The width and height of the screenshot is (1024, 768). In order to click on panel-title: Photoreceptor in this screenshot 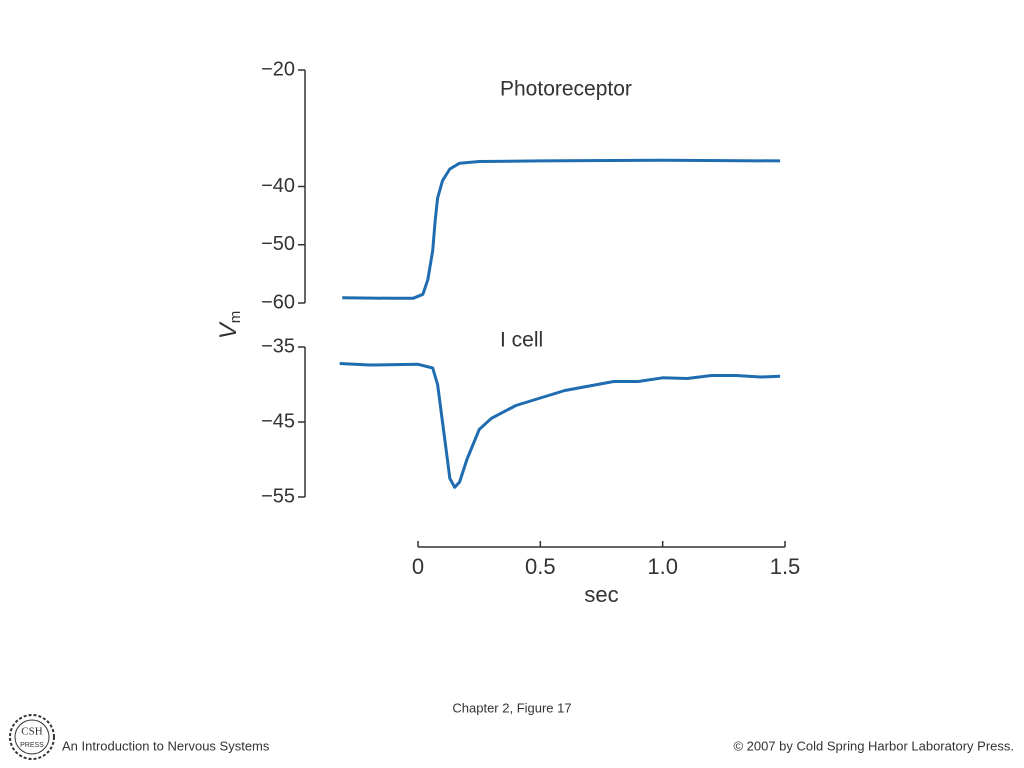, I will do `click(566, 89)`.